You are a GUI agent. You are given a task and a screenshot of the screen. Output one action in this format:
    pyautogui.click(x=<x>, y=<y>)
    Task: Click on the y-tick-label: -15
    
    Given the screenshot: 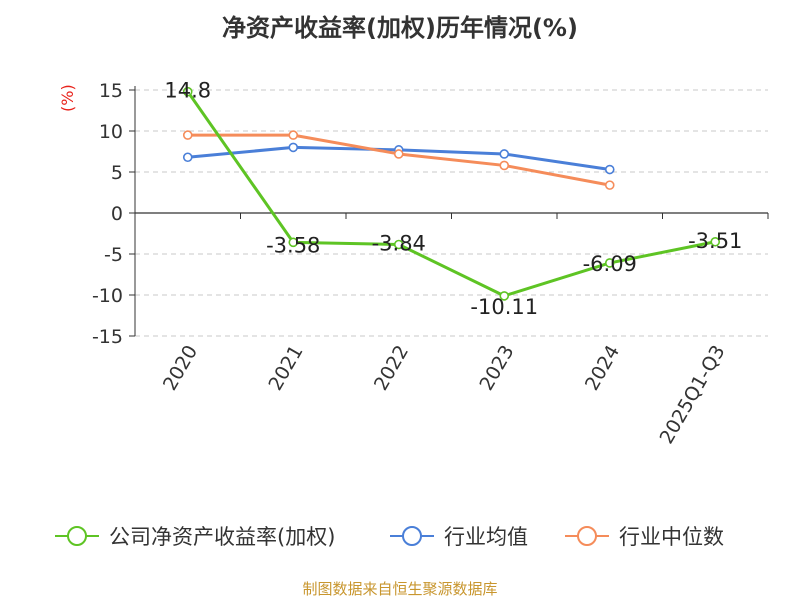 What is the action you would take?
    pyautogui.click(x=107, y=337)
    